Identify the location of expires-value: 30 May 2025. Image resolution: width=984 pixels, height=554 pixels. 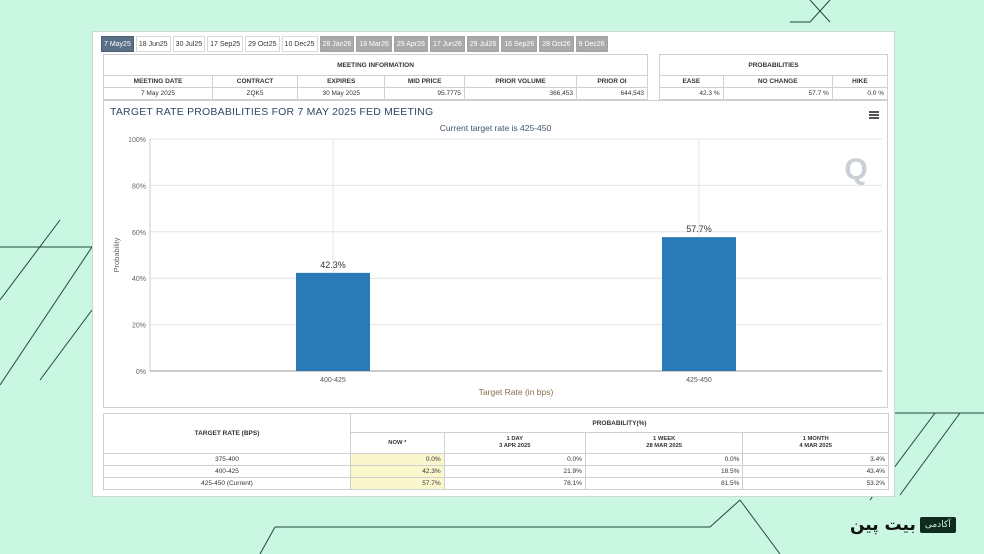
(341, 94).